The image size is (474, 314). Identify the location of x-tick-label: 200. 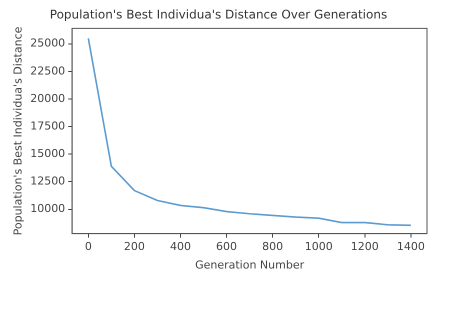
(134, 247).